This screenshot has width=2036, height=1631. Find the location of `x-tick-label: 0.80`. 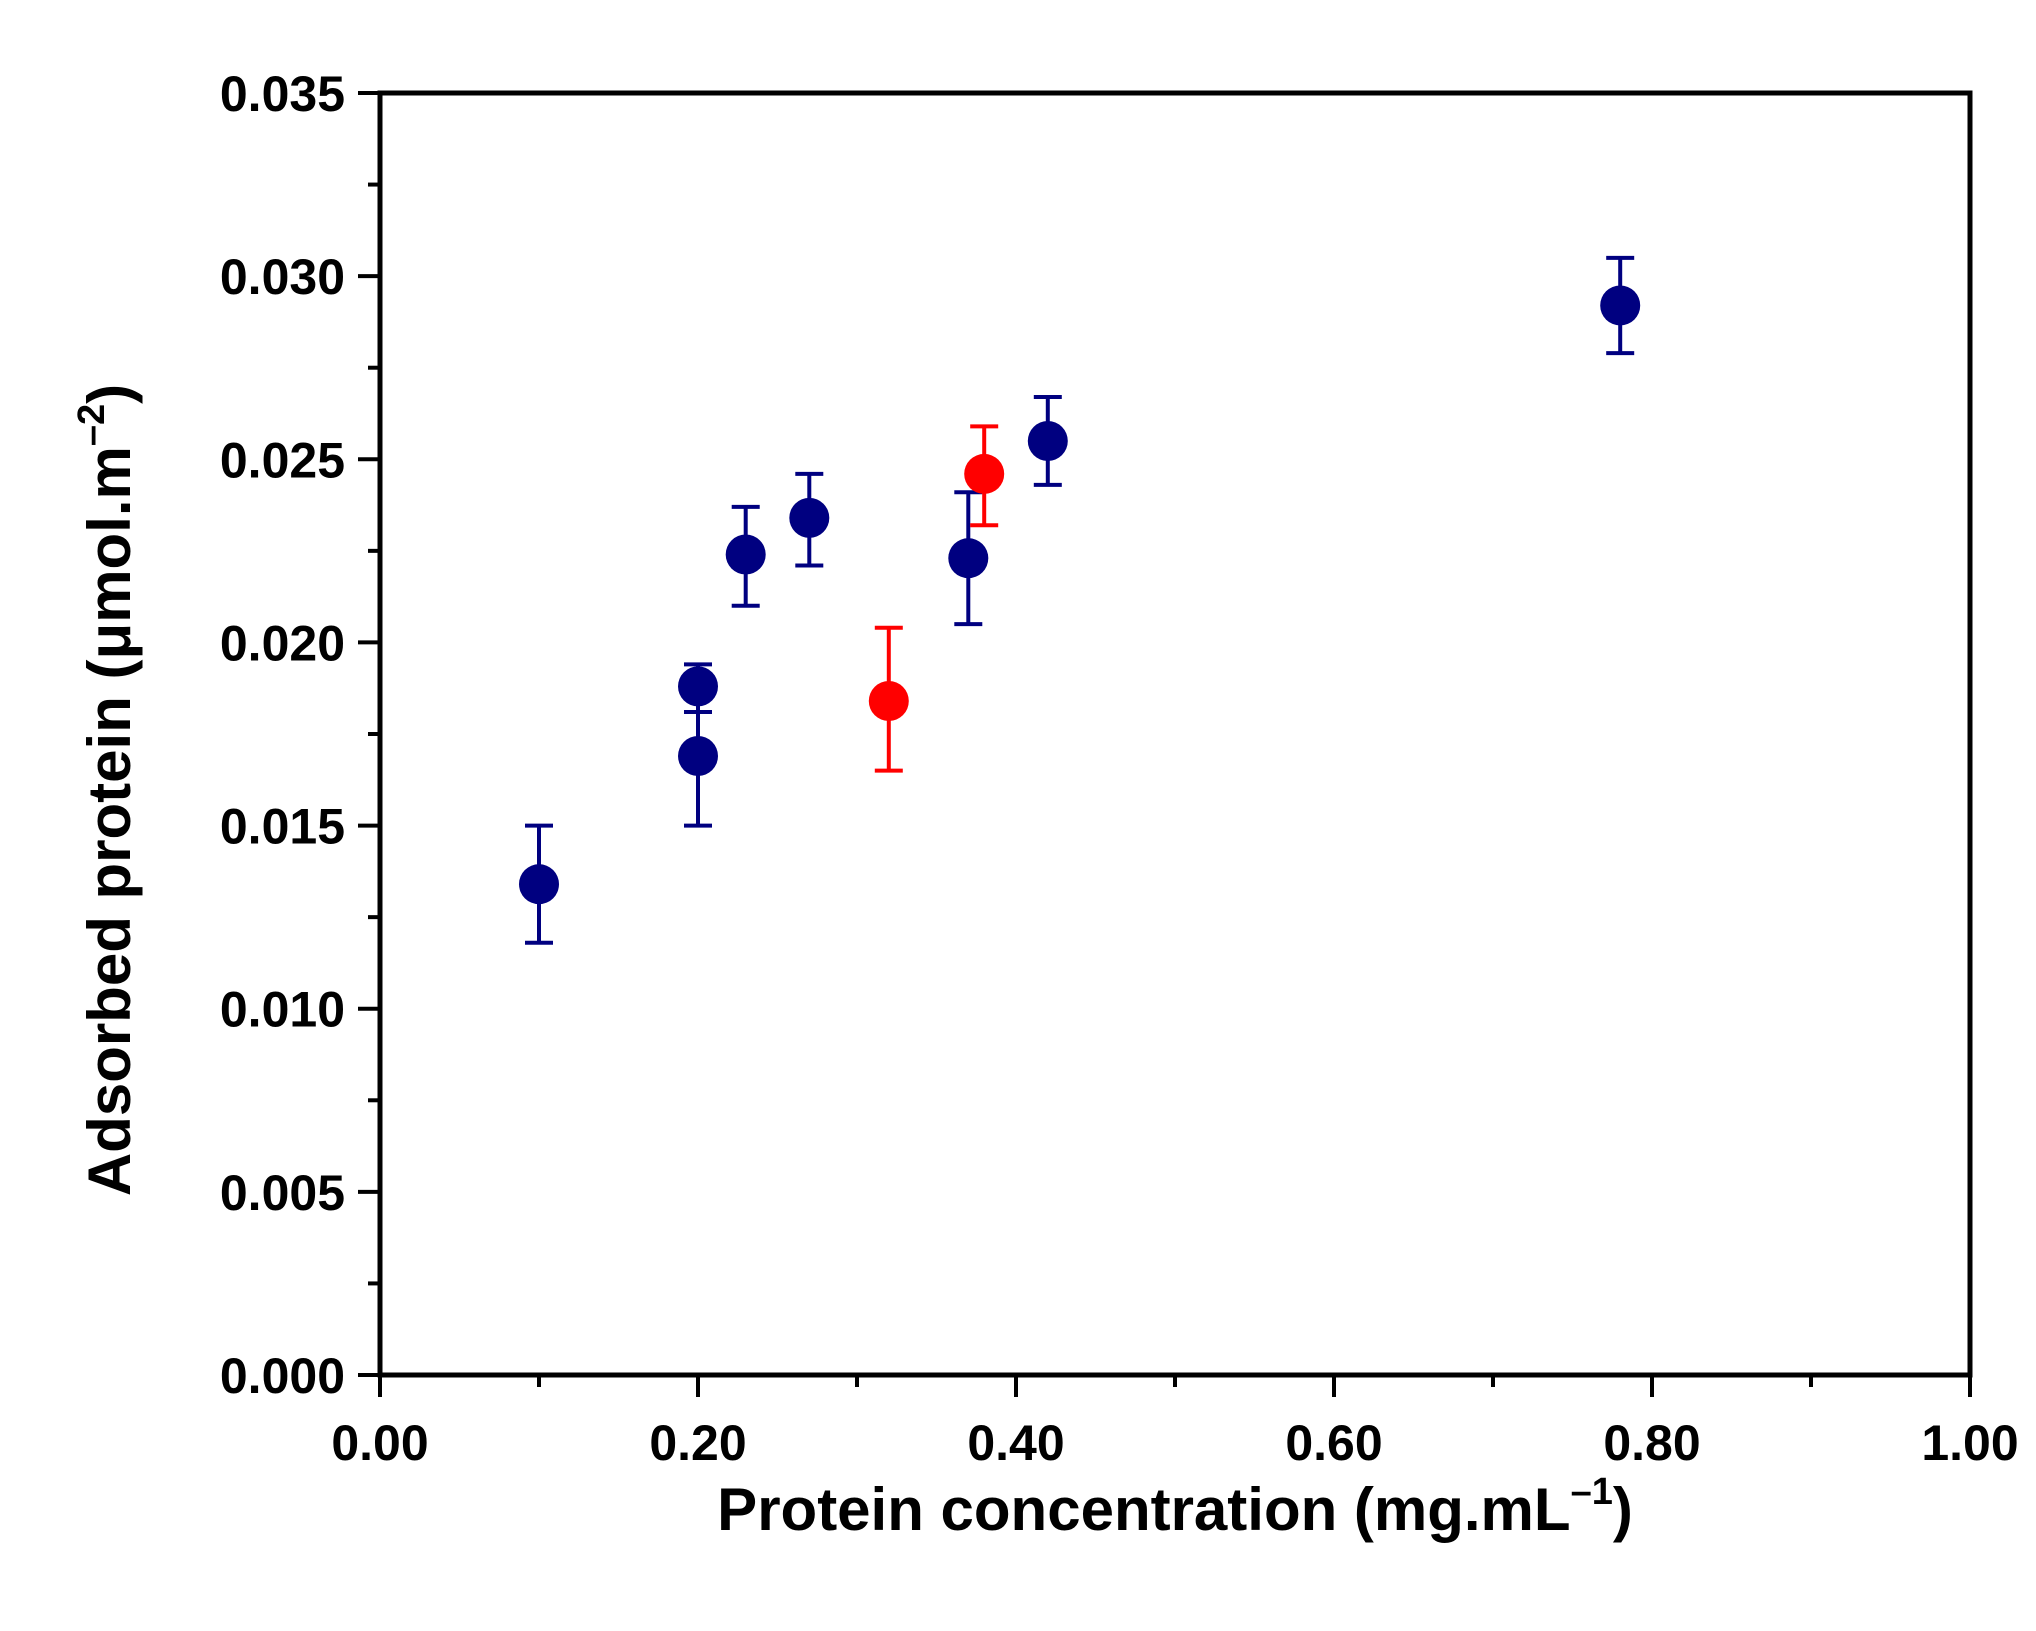

x-tick-label: 0.80 is located at coordinates (1651, 1443).